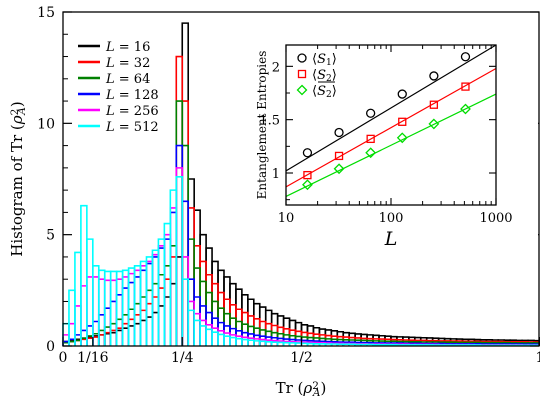 The width and height of the screenshot is (540, 405). I want to click on x-tick-label: 1/4, so click(182, 358).